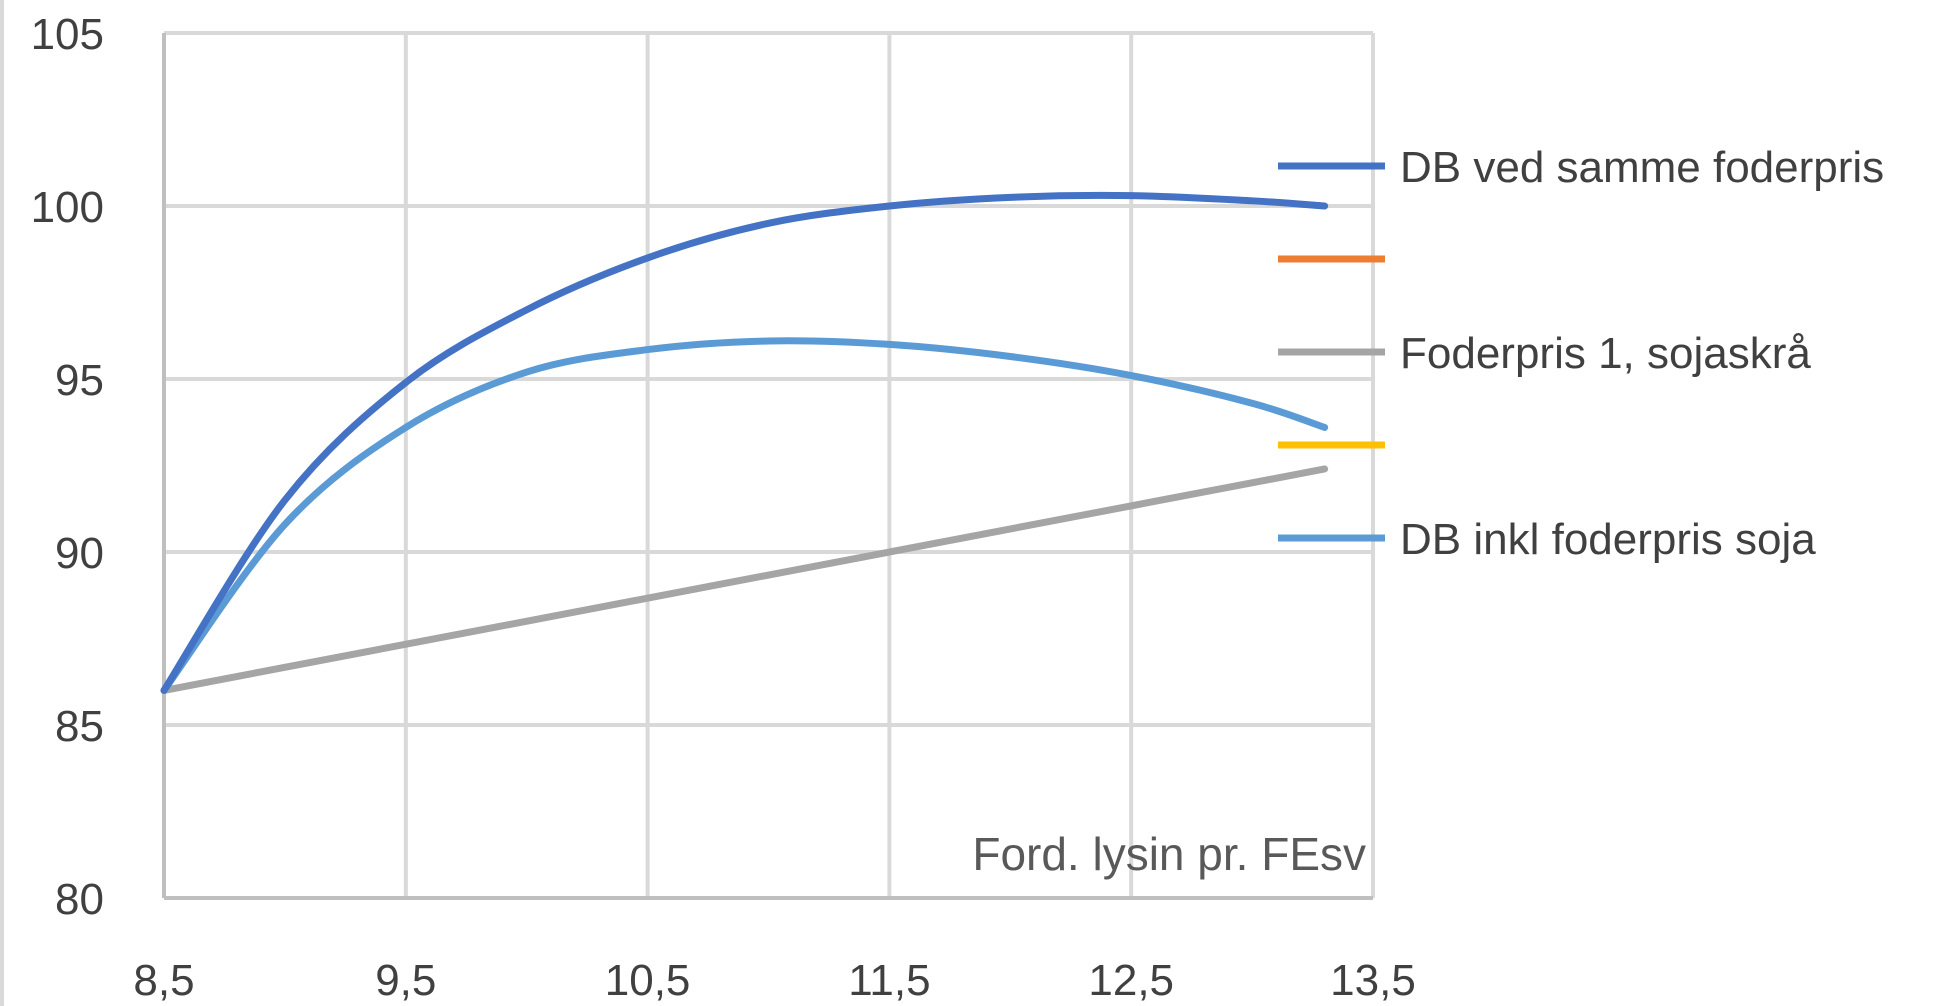 The height and width of the screenshot is (1006, 1960). What do you see at coordinates (1131, 980) in the screenshot?
I see `x-tick-label: 12,5` at bounding box center [1131, 980].